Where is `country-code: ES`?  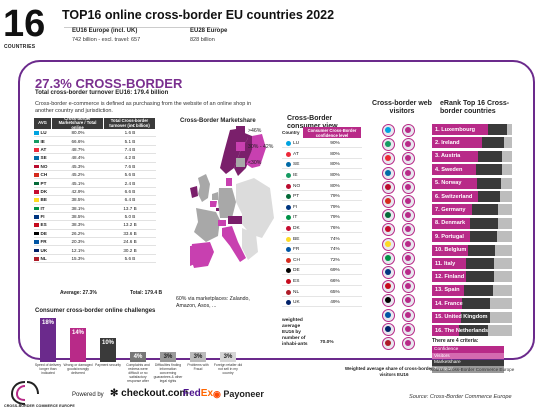 country-code: ES is located at coordinates (296, 281).